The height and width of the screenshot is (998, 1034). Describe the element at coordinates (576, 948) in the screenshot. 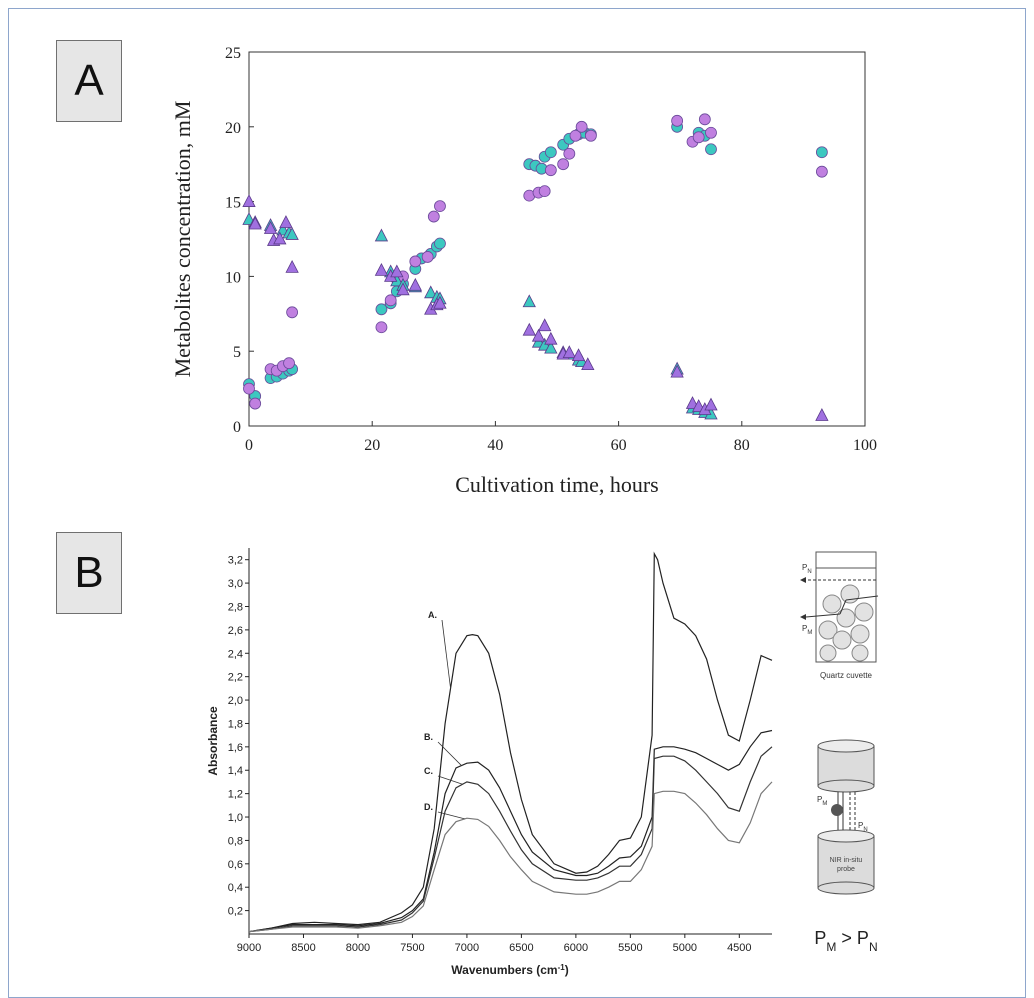

I see `x-tick-label: 6000` at that location.